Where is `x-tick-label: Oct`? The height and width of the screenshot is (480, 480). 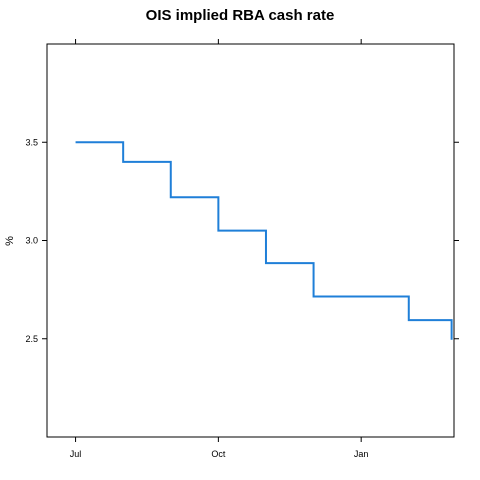
x-tick-label: Oct is located at coordinates (218, 454).